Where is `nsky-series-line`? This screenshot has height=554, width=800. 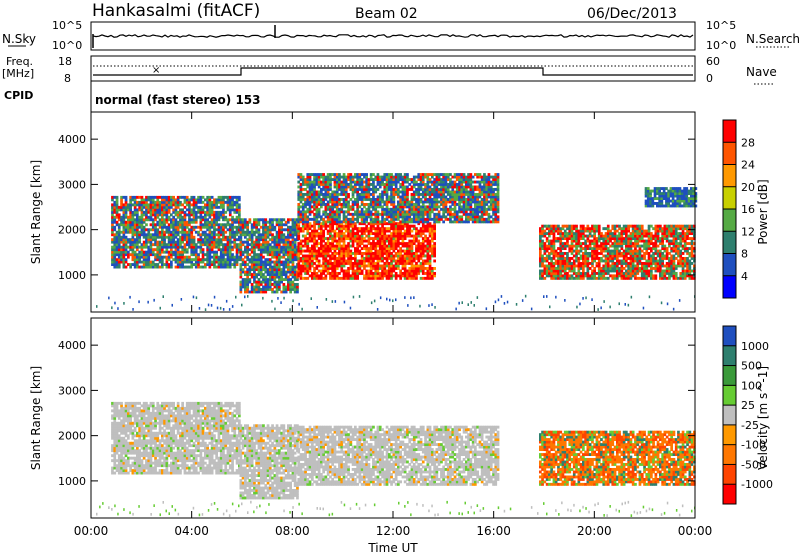
nsky-series-line is located at coordinates (393, 36).